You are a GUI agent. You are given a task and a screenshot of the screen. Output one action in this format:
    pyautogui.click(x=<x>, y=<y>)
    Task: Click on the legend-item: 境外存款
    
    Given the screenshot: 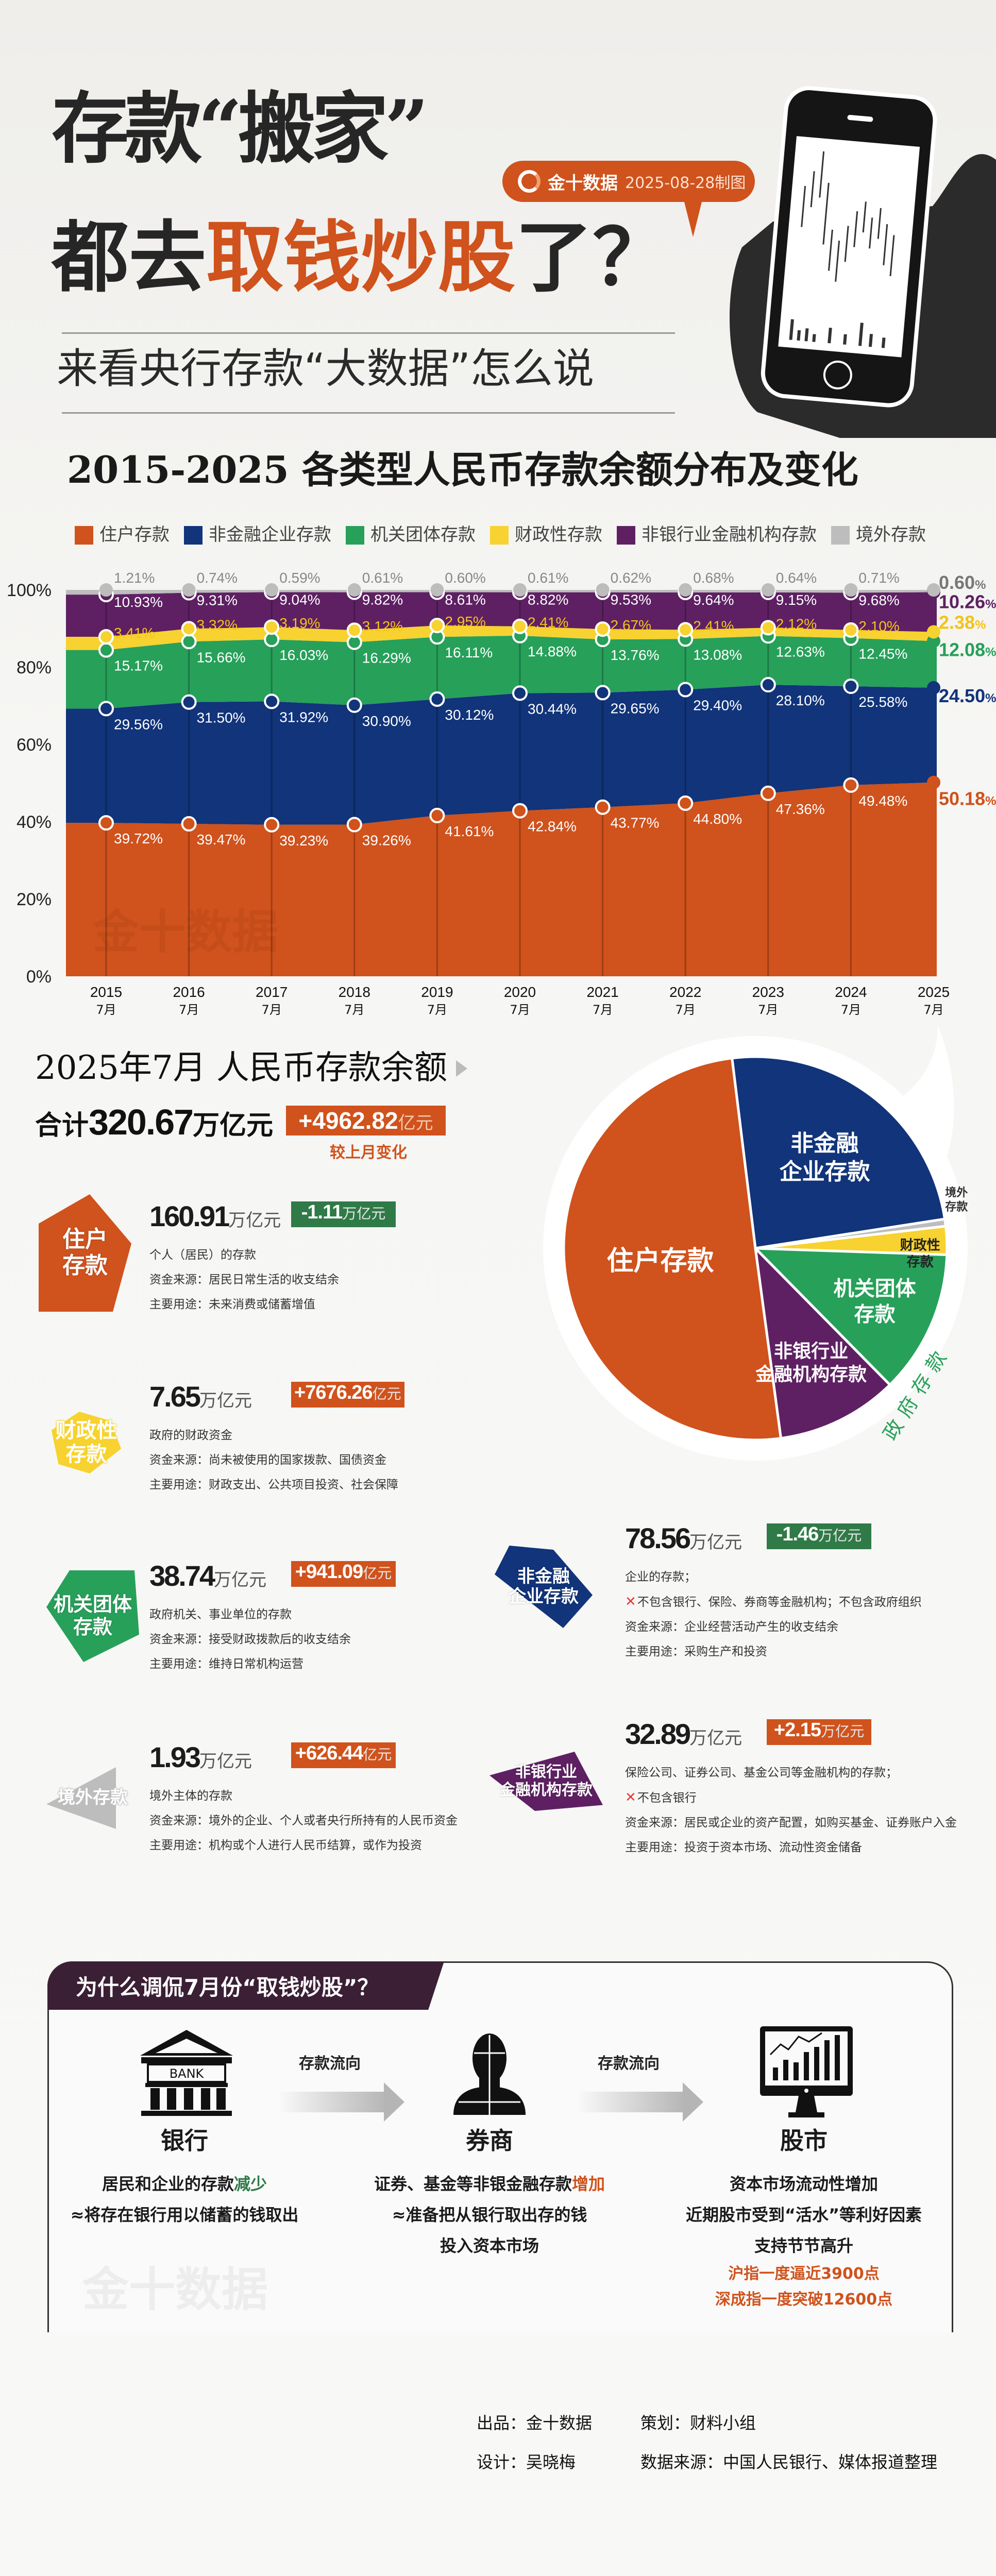 What is the action you would take?
    pyautogui.click(x=878, y=534)
    